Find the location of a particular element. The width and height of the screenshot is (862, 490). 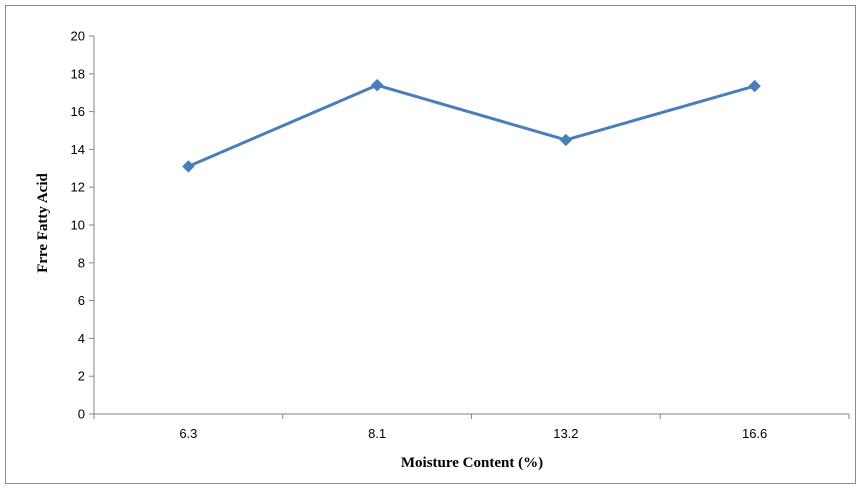

y-tick-label: 14 is located at coordinates (78, 149).